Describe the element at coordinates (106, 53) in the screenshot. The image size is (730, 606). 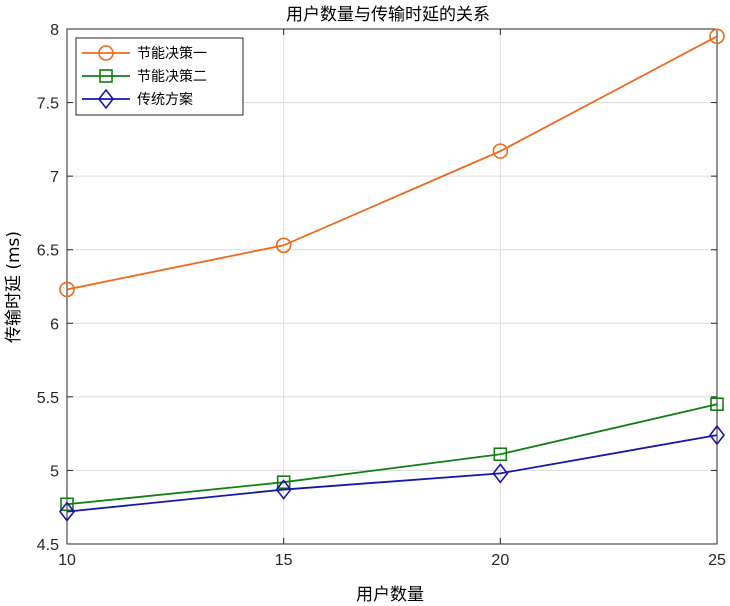
I see `legend-marker-circle` at that location.